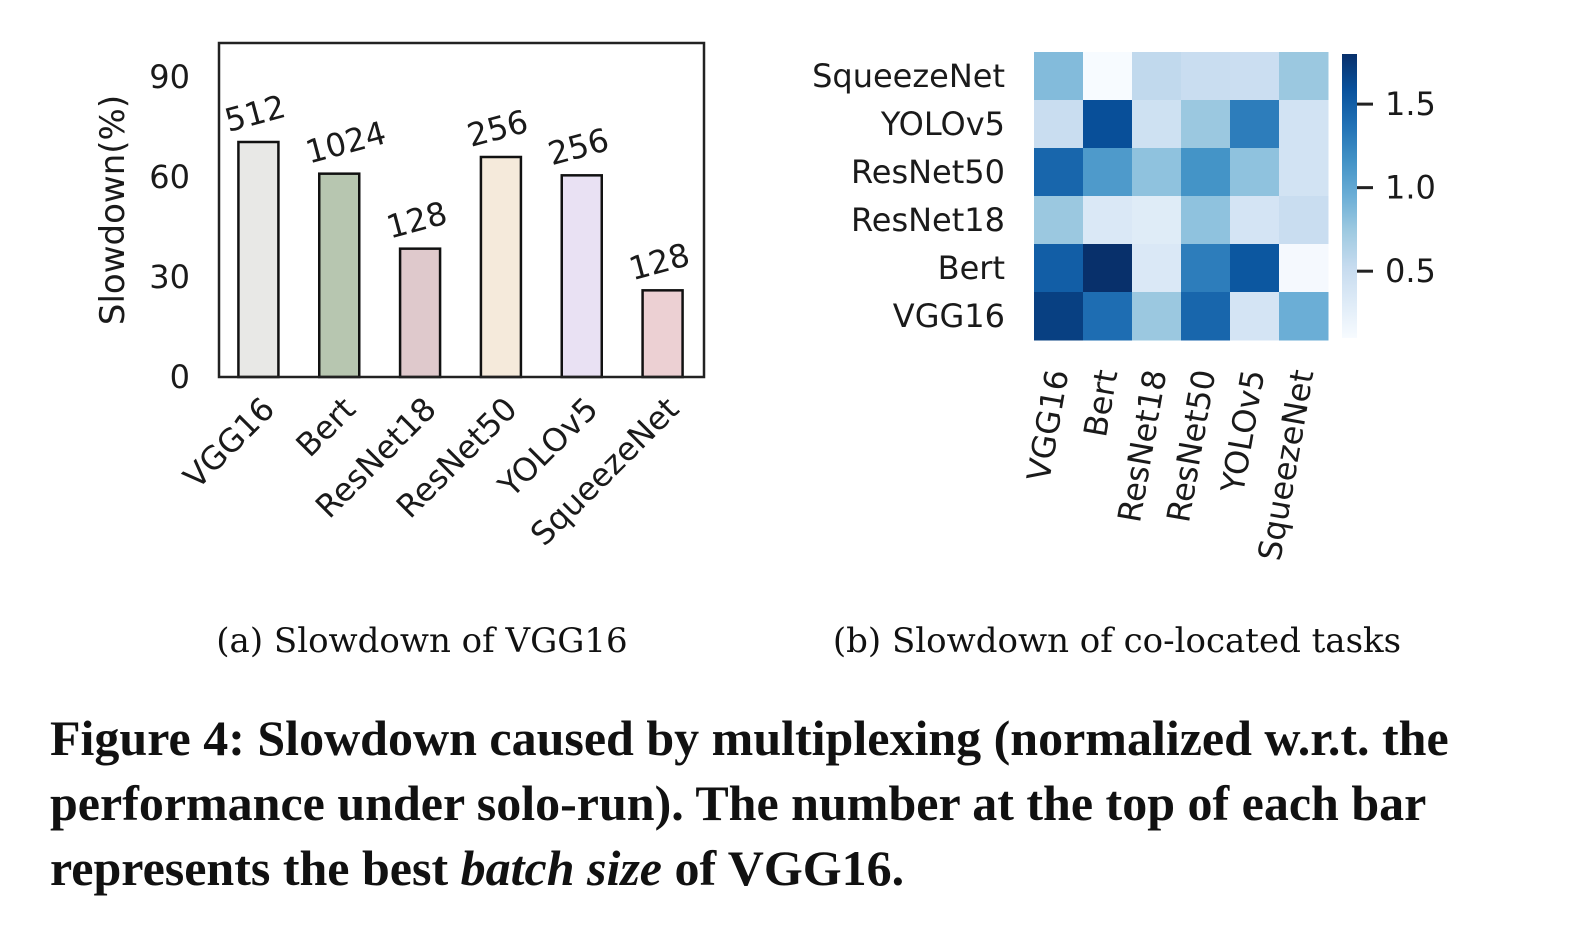  What do you see at coordinates (229, 443) in the screenshot?
I see `x-tick-label: VGG16` at bounding box center [229, 443].